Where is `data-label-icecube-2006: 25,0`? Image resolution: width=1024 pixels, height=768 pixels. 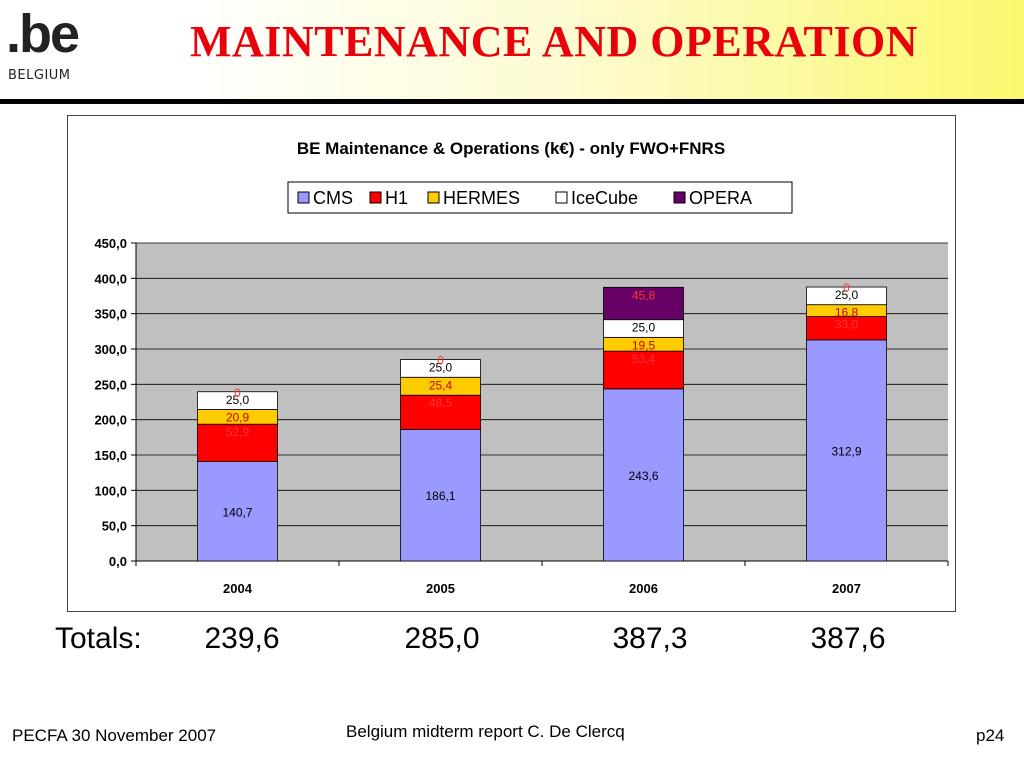 data-label-icecube-2006: 25,0 is located at coordinates (644, 328).